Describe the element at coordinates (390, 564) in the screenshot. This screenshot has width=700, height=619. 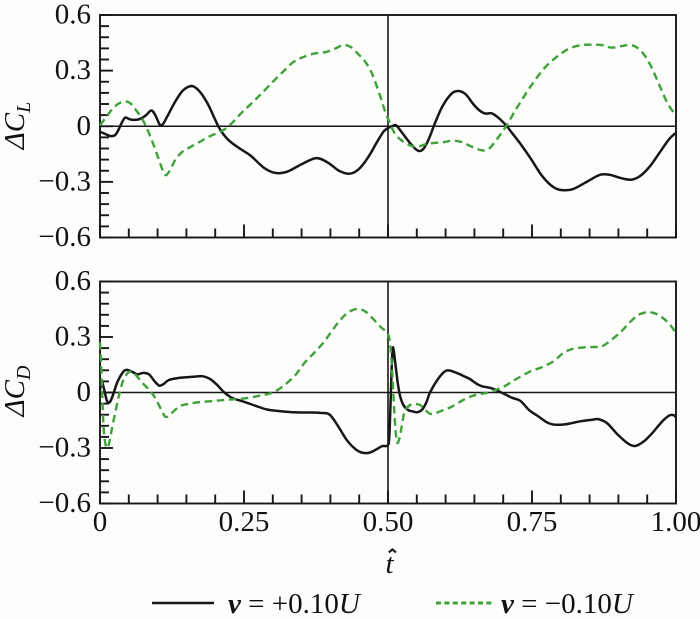
I see `svg-text: t` at that location.